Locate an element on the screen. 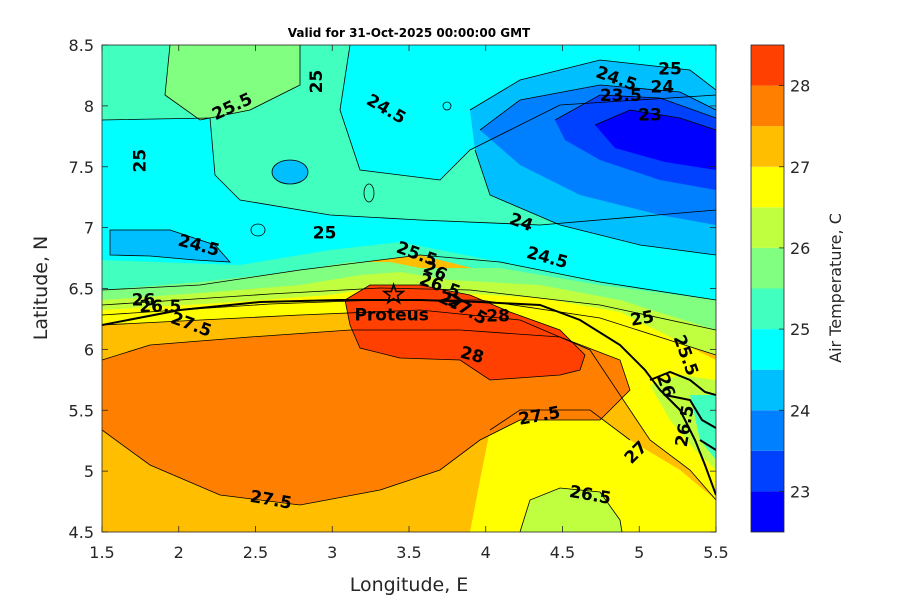 The width and height of the screenshot is (900, 600). x-tick-label: 5.5 is located at coordinates (715, 552).